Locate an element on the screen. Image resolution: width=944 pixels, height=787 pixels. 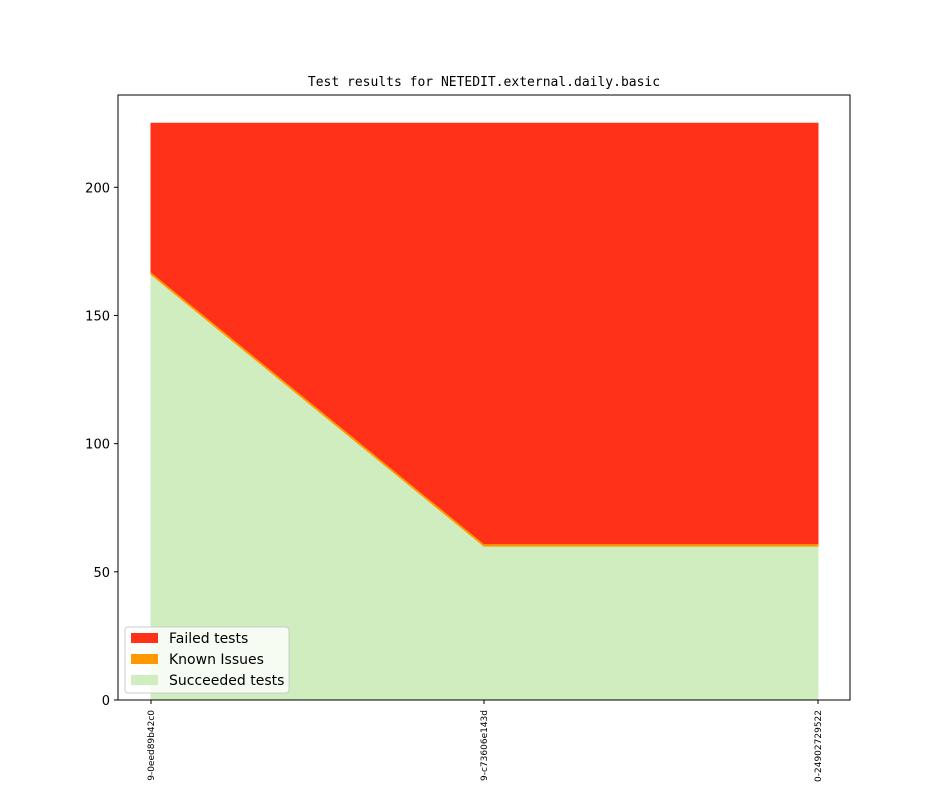
legend-label: Failed tests is located at coordinates (208, 639).